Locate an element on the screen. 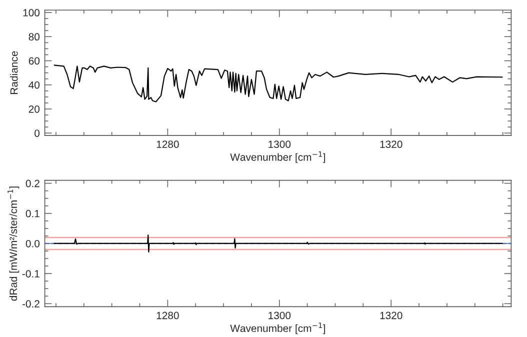  y-tick-label: 20 is located at coordinates (34, 109).